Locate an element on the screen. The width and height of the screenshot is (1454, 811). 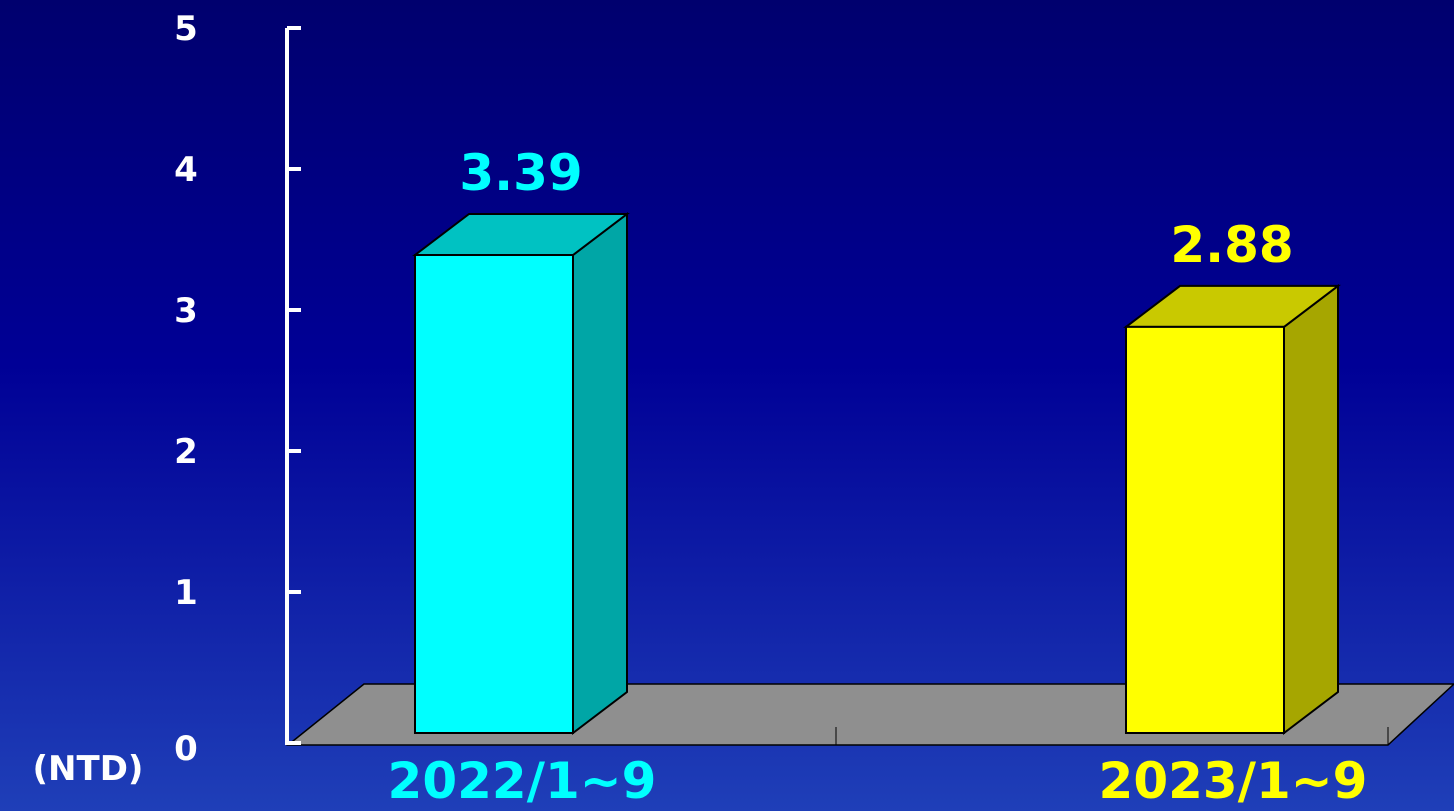
y-axis: 0 1 2 3 4 5 is located at coordinates (237, 389).